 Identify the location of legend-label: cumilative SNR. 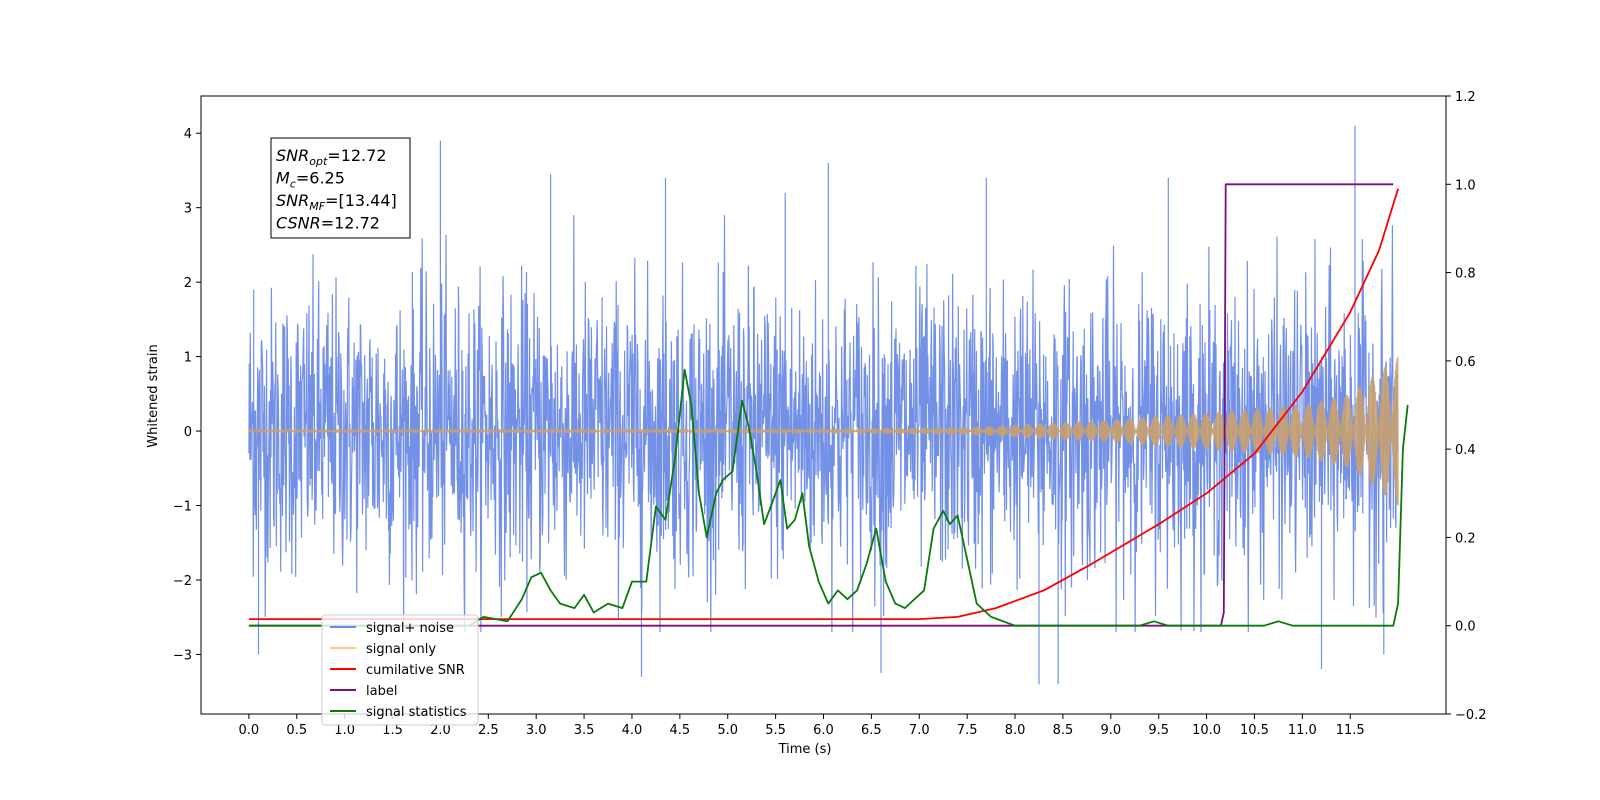
(415, 670).